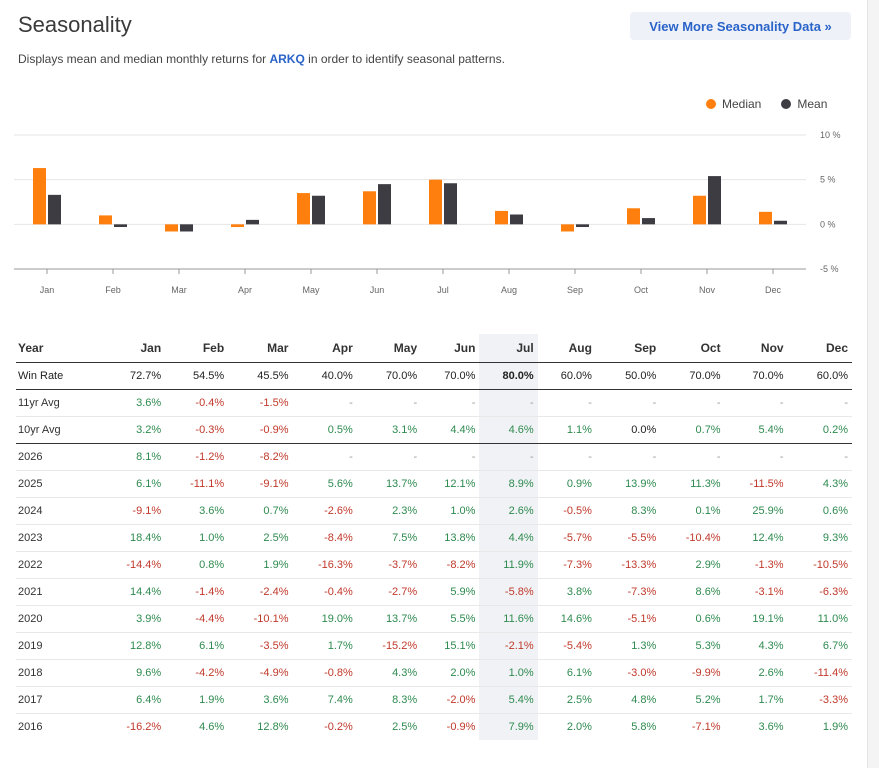  I want to click on row-label: 11yr Avg, so click(58, 402).